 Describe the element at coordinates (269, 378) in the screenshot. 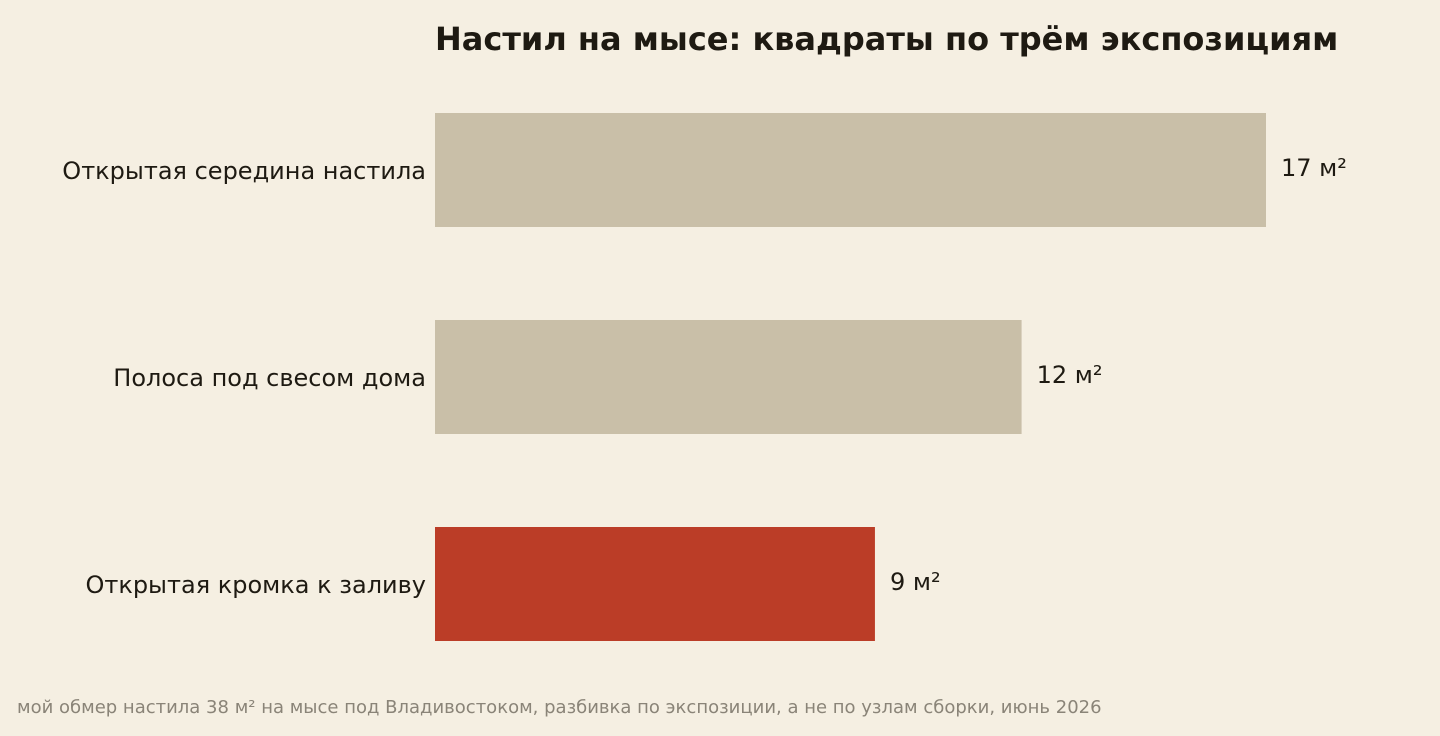

I see `category-label: Полоса под свесом дома` at that location.